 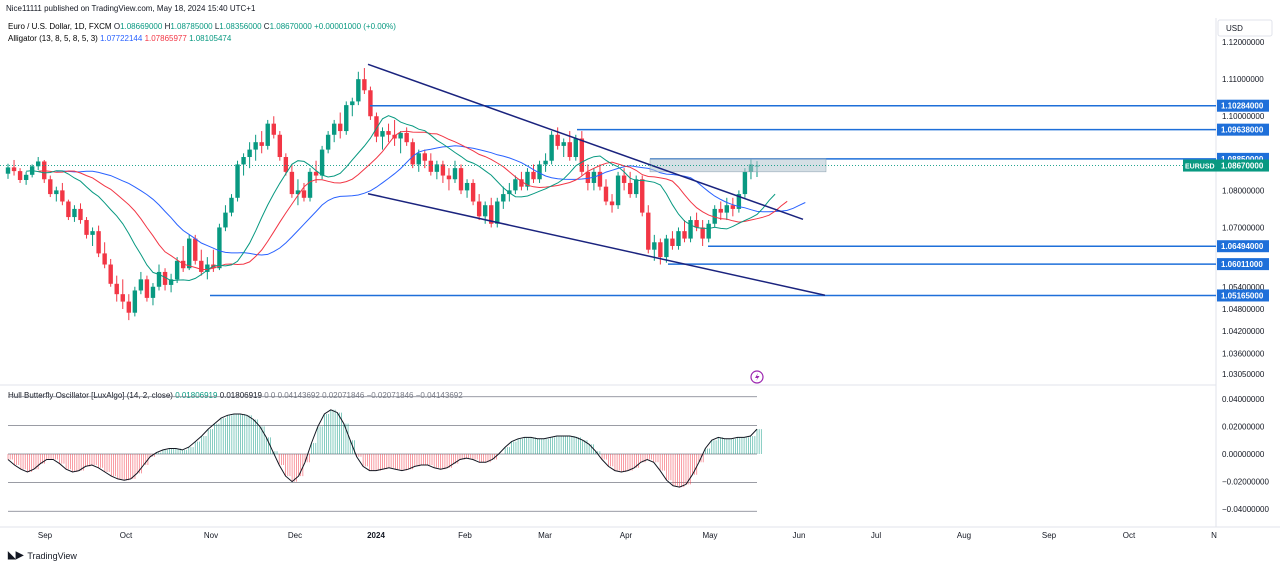 I want to click on time-tick-label: Mar, so click(x=545, y=535).